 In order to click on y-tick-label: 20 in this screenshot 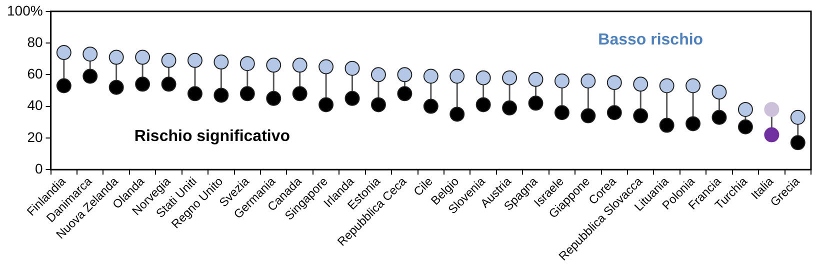, I will do `click(35, 136)`.